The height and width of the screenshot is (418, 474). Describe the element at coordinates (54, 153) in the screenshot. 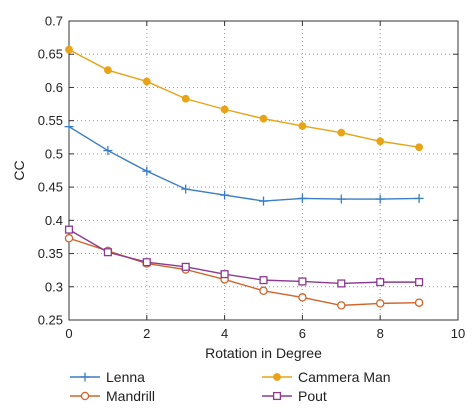

I see `y-tick-label: 0.5` at that location.